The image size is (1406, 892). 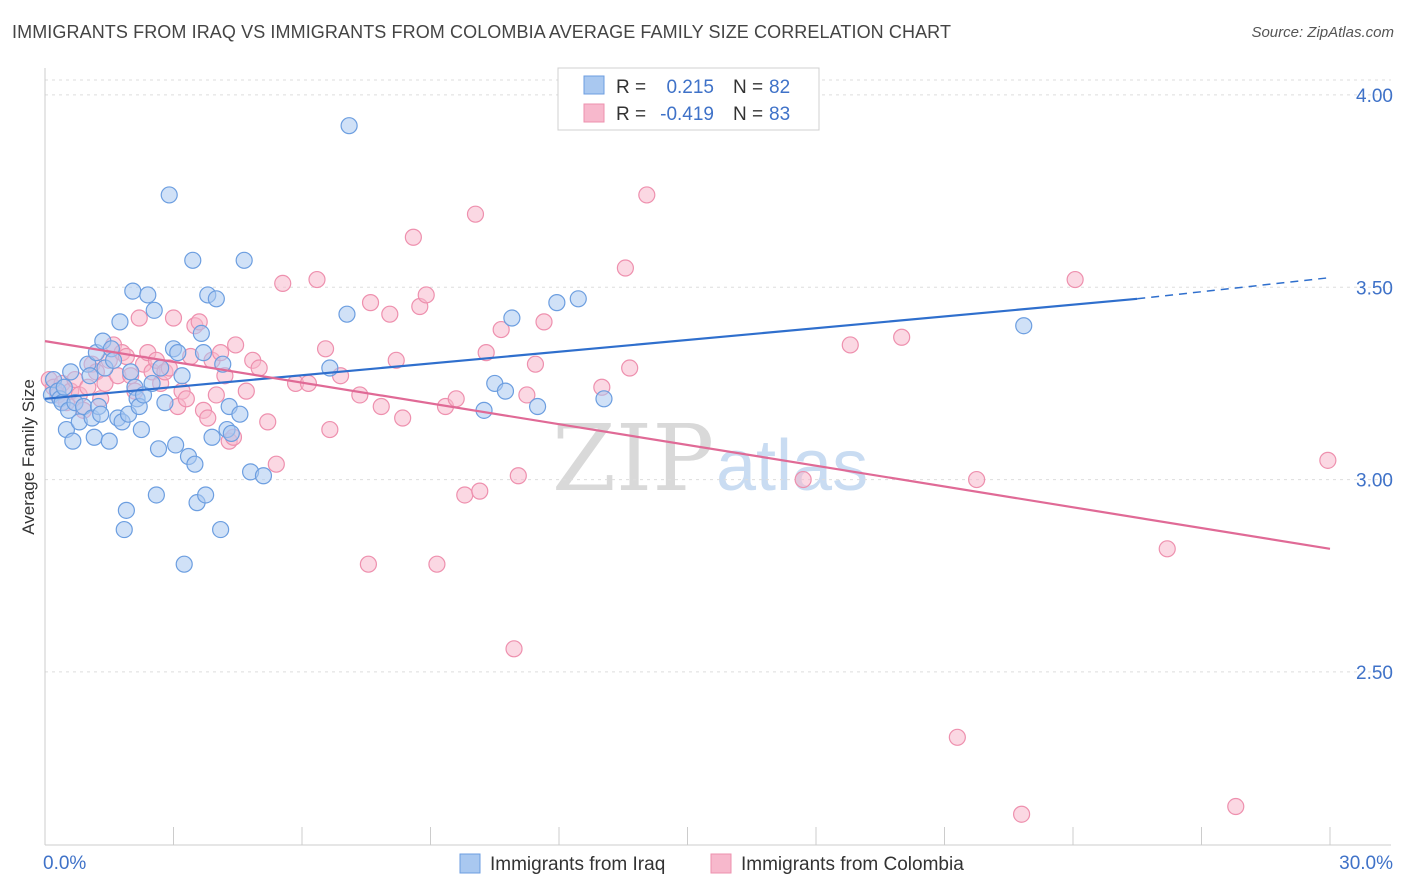 What do you see at coordinates (748, 87) in the screenshot?
I see `iraq-n-label: N =` at bounding box center [748, 87].